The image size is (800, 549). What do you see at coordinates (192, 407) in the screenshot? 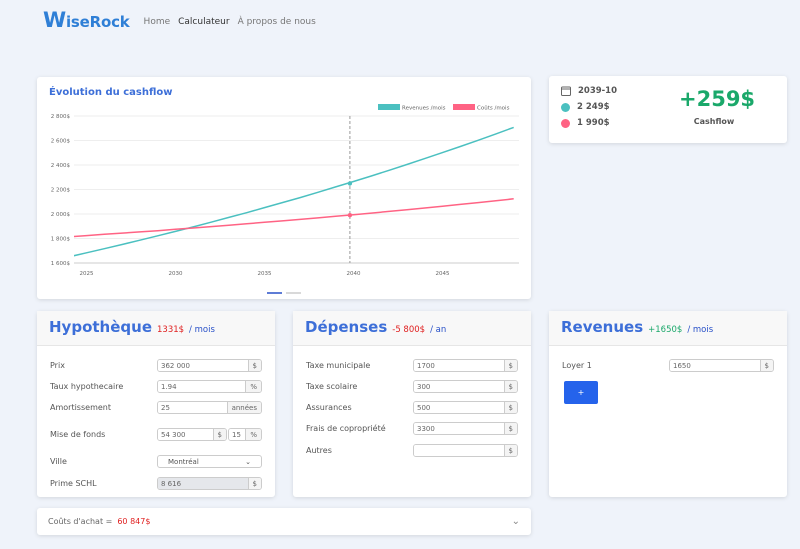
I see `amort-value: 25` at bounding box center [192, 407].